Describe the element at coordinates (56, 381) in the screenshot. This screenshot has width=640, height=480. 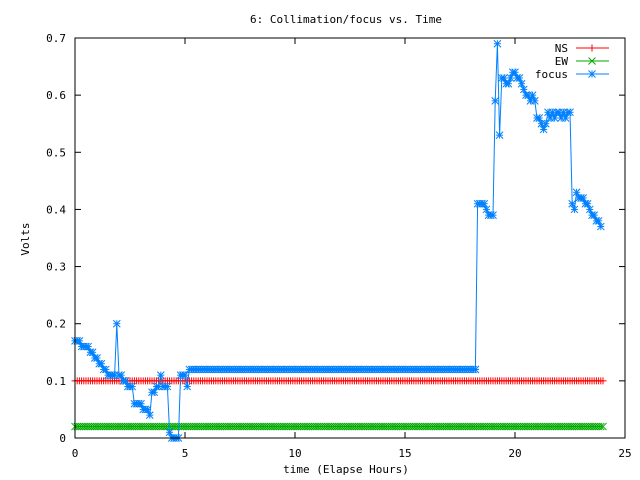
I see `y-tick-label: 0.1` at that location.